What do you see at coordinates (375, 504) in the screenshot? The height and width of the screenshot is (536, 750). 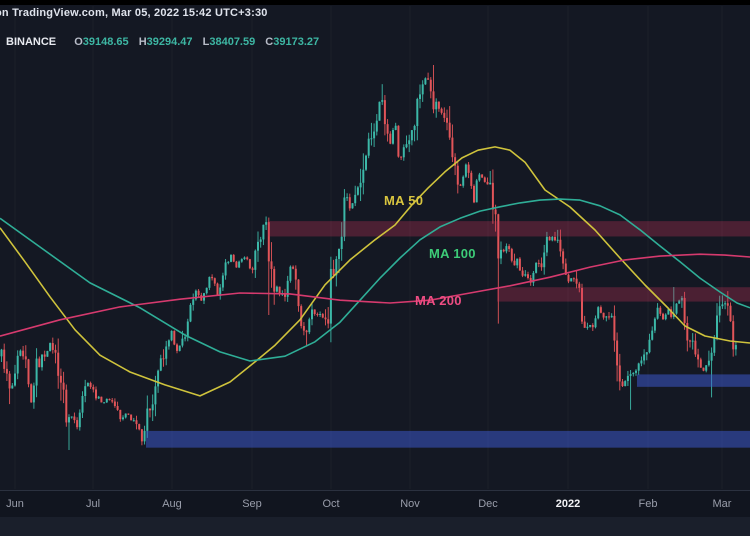 I see `time-axis: Jun Jul Aug Sep Oct Nov Dec 2022 Feb Mar` at bounding box center [375, 504].